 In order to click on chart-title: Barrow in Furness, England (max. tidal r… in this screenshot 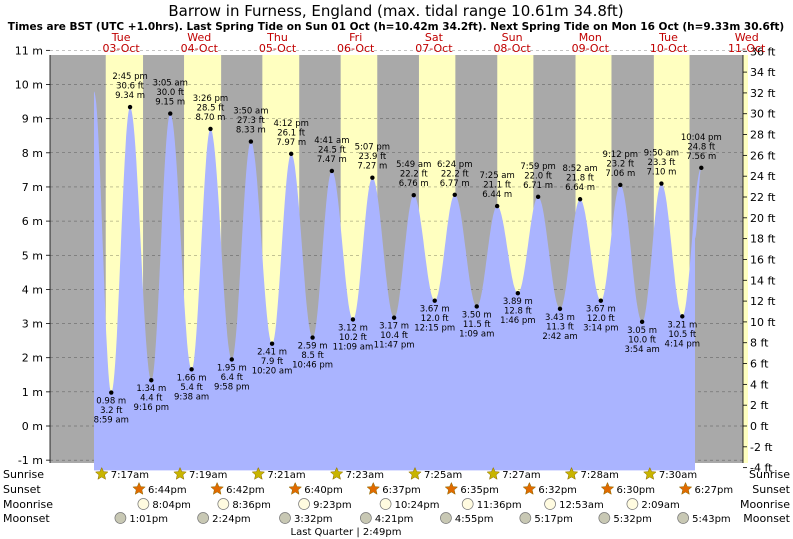, I will do `click(395, 11)`.